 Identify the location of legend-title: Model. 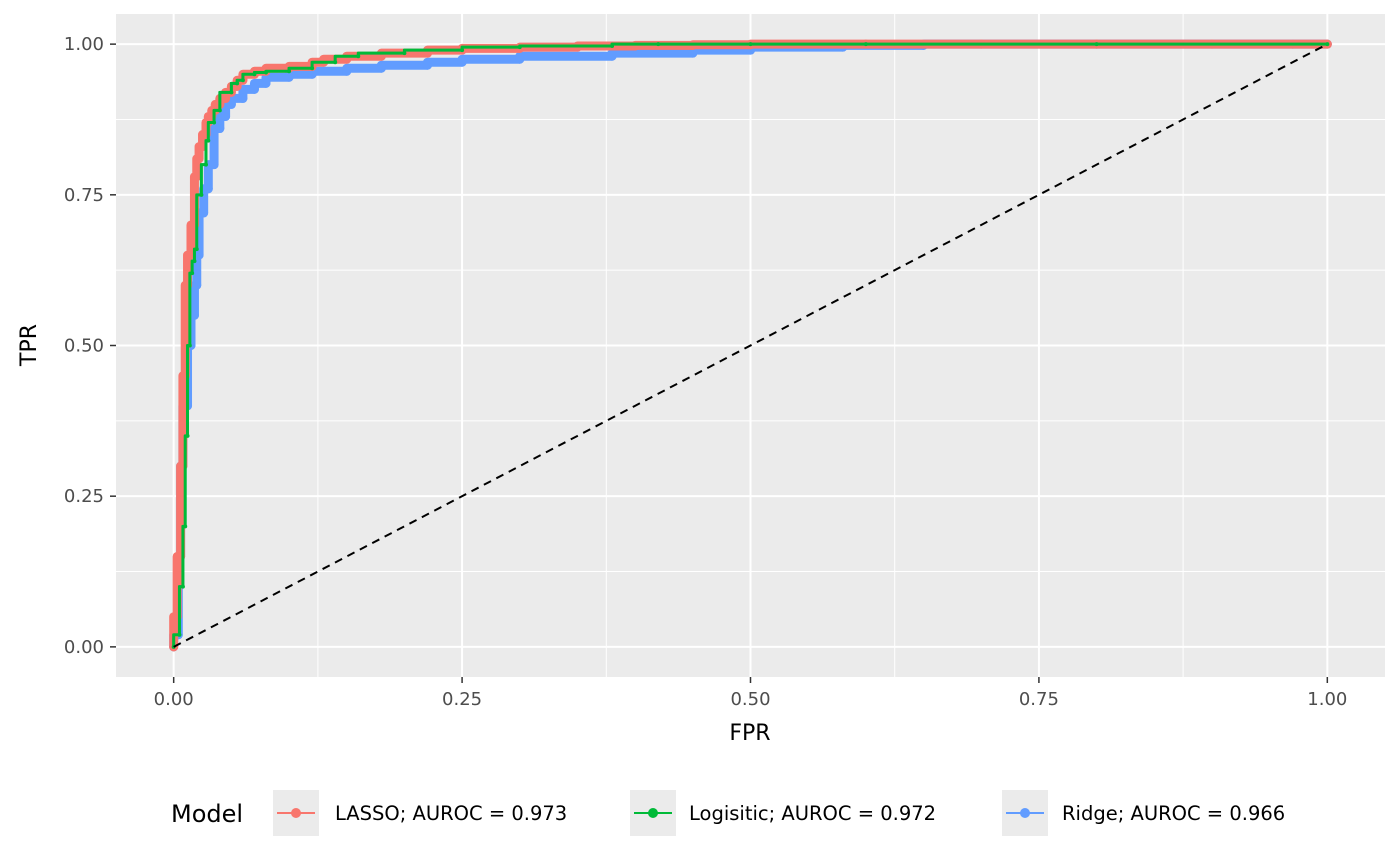
(207, 814).